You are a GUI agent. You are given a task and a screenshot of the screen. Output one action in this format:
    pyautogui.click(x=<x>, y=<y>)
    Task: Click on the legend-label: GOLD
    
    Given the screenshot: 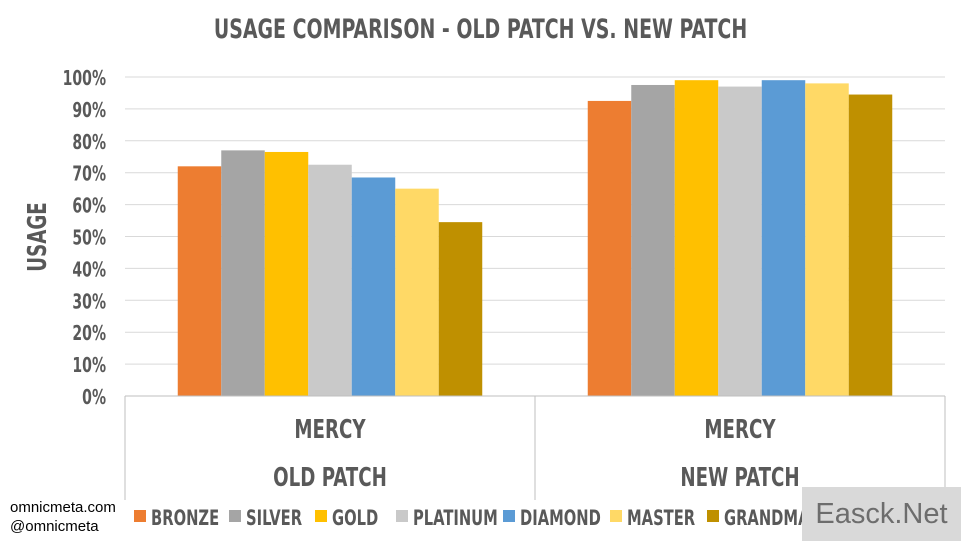 What is the action you would take?
    pyautogui.click(x=355, y=518)
    